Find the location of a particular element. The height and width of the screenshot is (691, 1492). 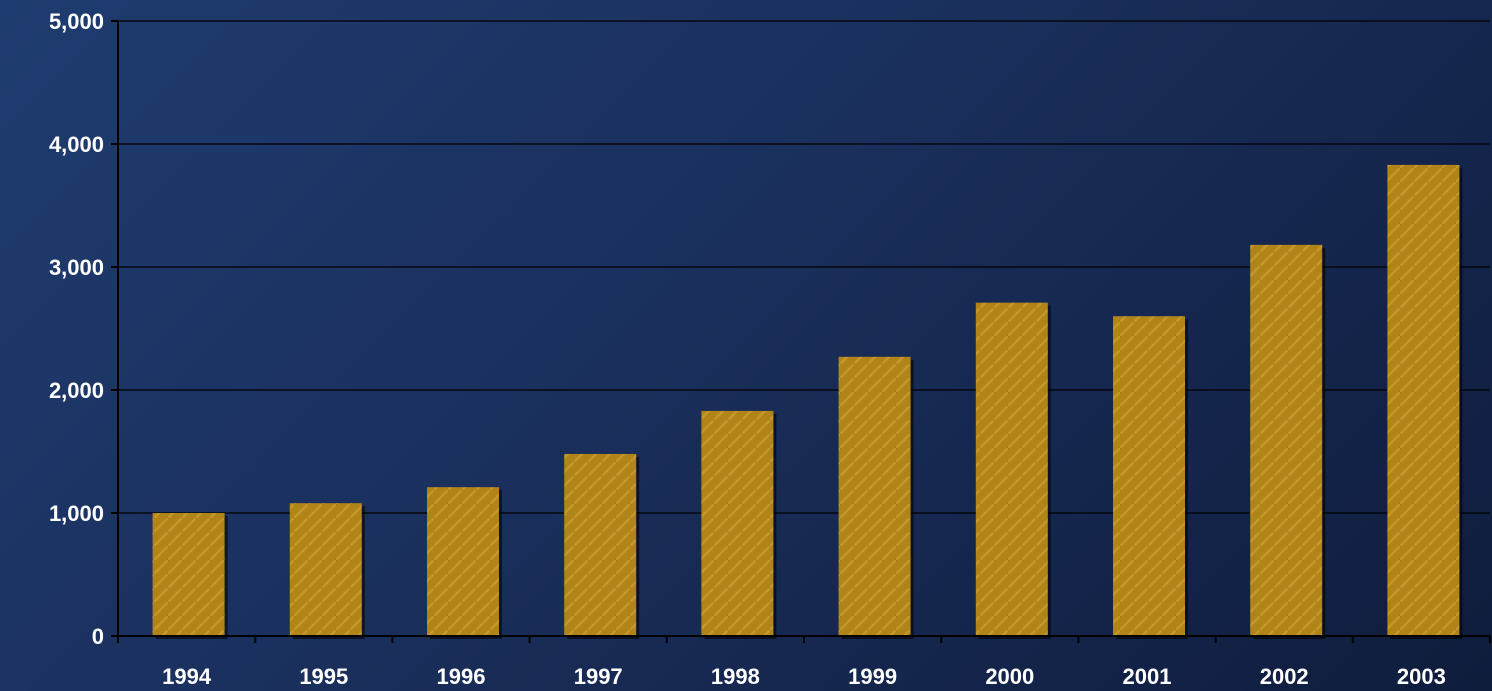

x-tick-label: 1999 is located at coordinates (872, 676).